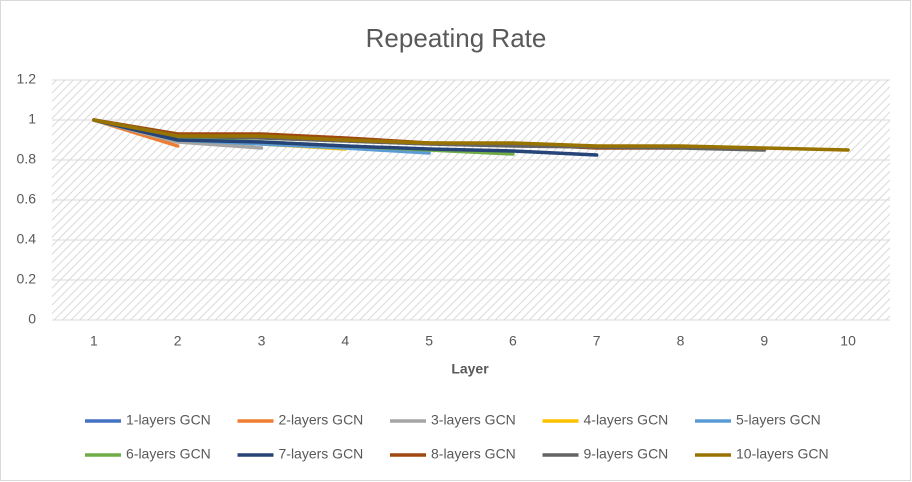  I want to click on y-tick-label: 0.2, so click(27, 279).